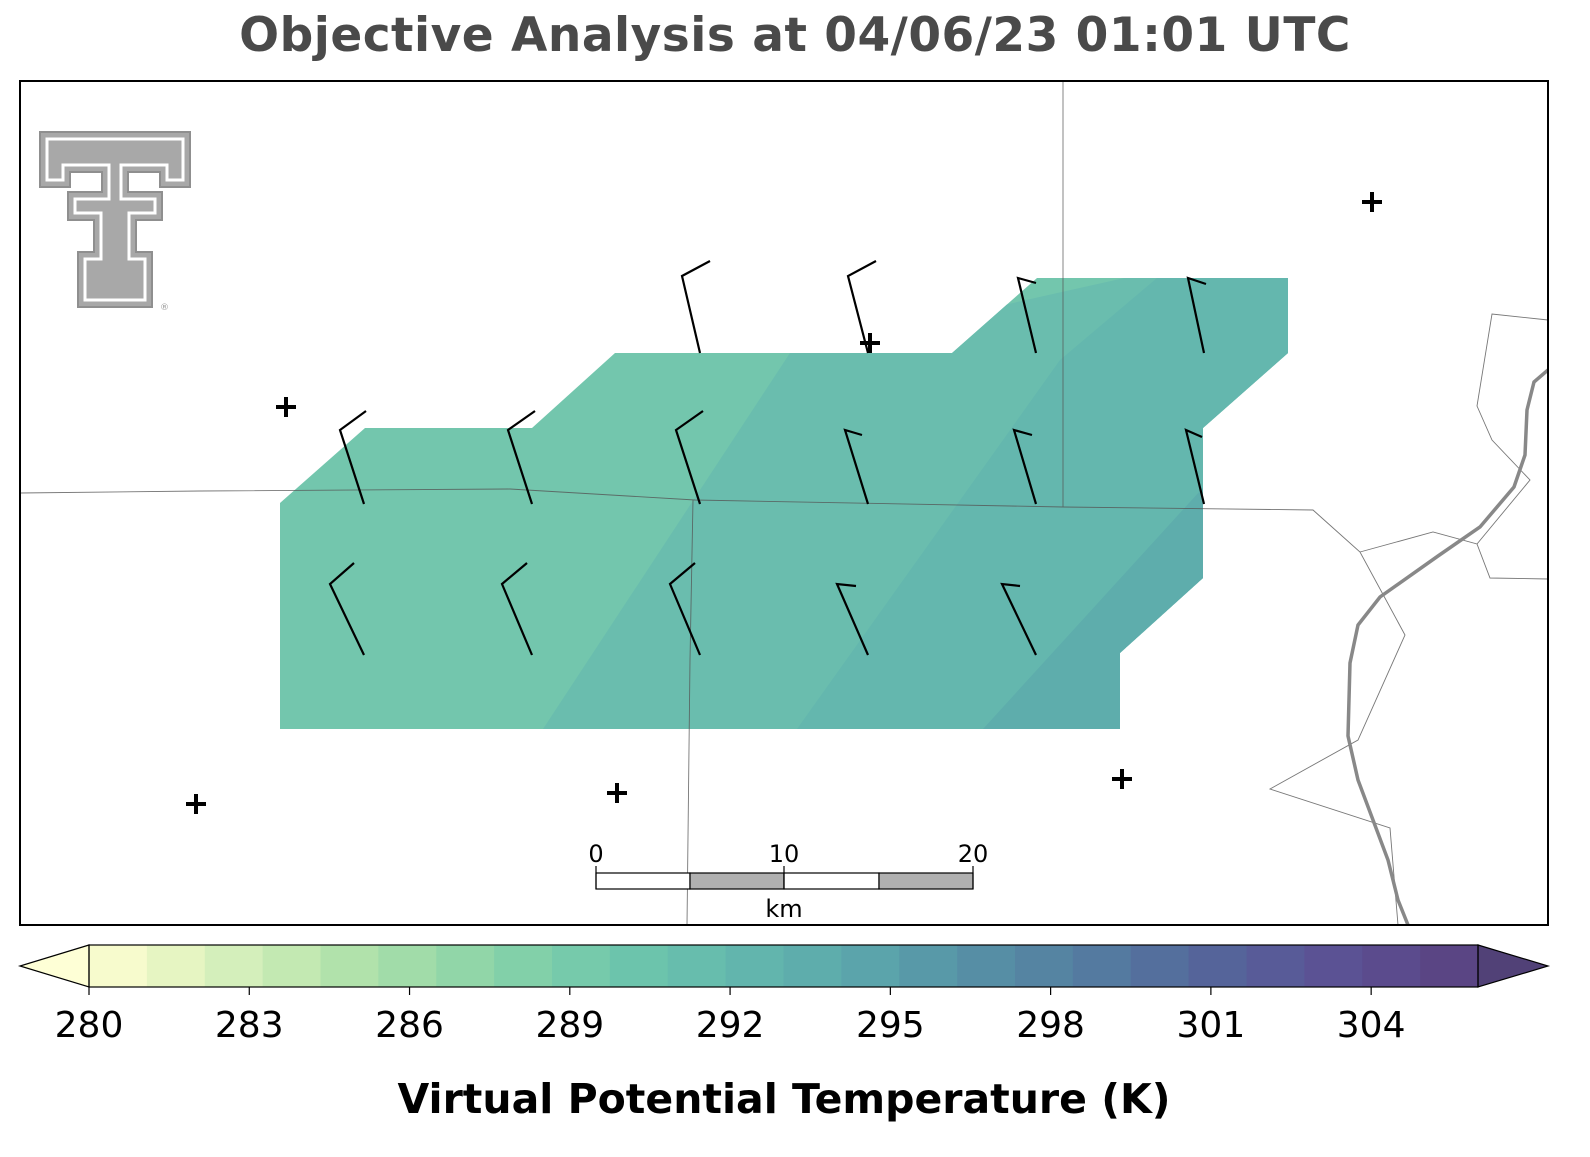 The width and height of the screenshot is (1590, 1157). Describe the element at coordinates (1371, 1025) in the screenshot. I see `colorbar-tick-label: 304` at that location.